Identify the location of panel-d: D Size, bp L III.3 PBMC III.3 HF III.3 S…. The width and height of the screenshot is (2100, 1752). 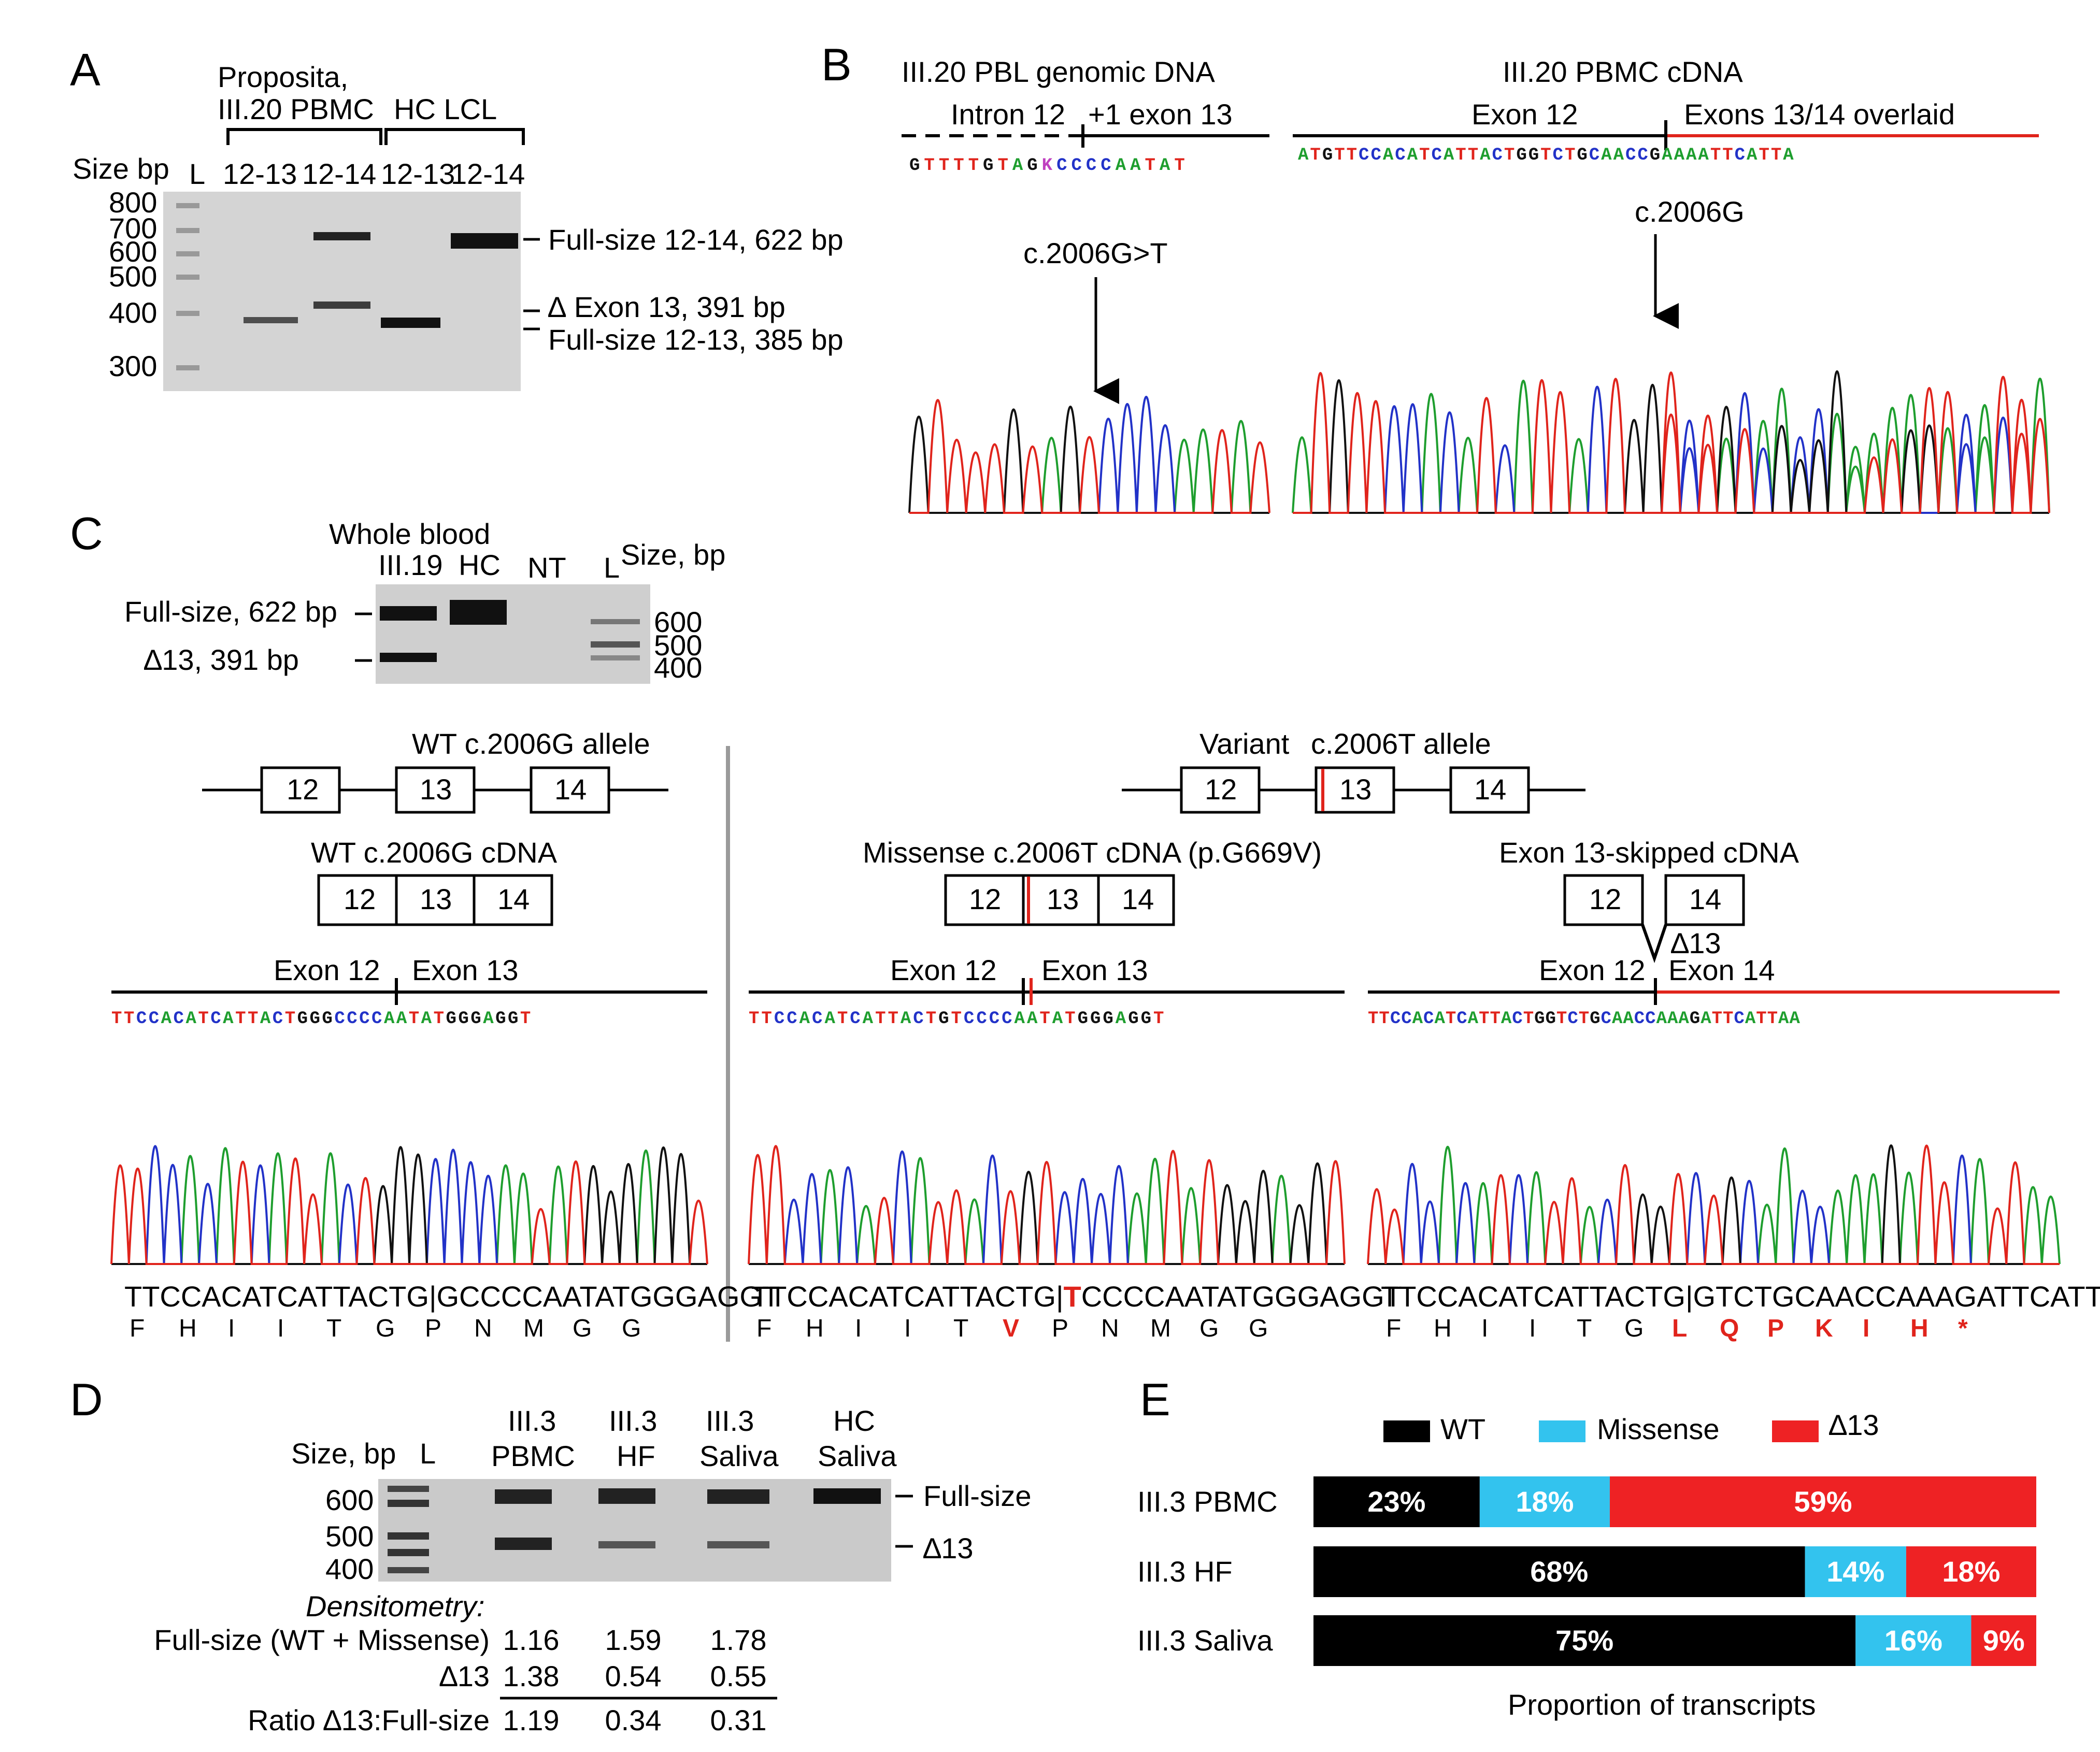
(550, 1555).